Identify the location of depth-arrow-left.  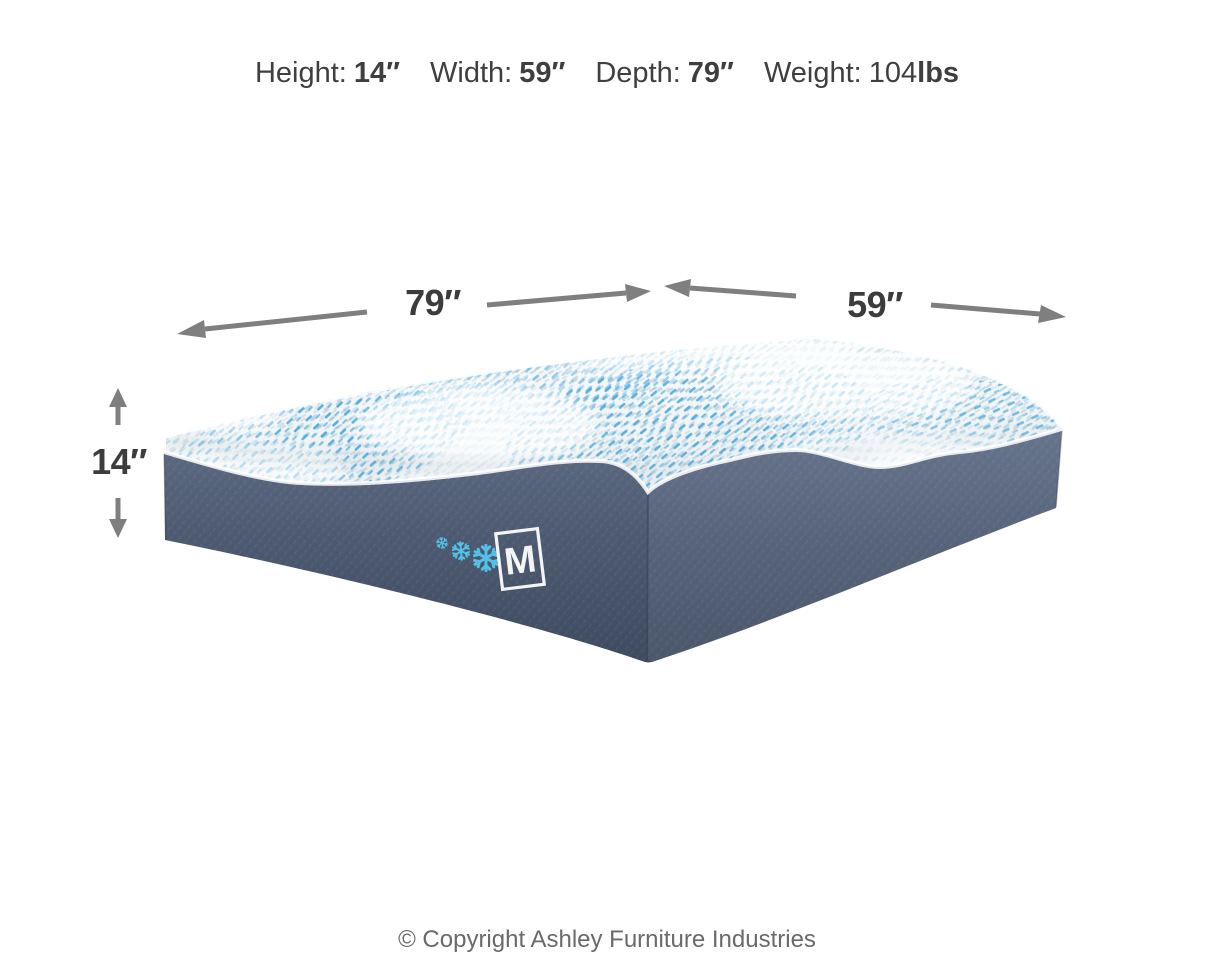
(272, 323).